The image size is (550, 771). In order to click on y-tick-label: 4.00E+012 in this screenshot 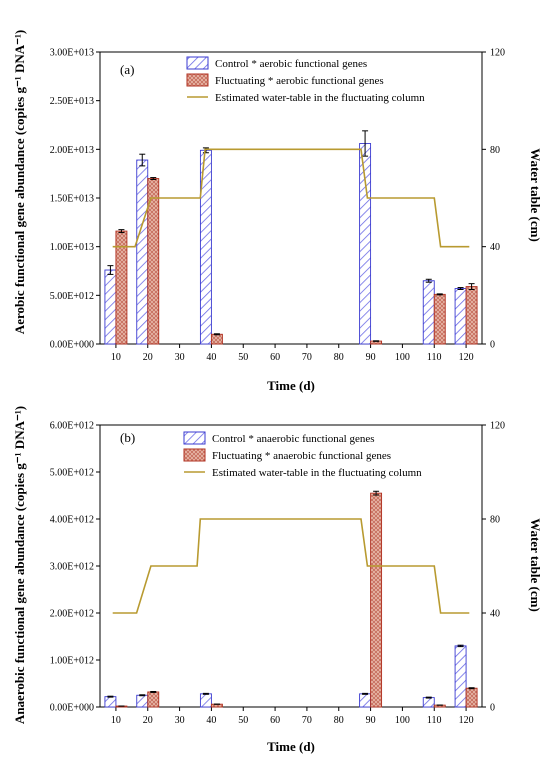, I will do `click(72, 520)`.